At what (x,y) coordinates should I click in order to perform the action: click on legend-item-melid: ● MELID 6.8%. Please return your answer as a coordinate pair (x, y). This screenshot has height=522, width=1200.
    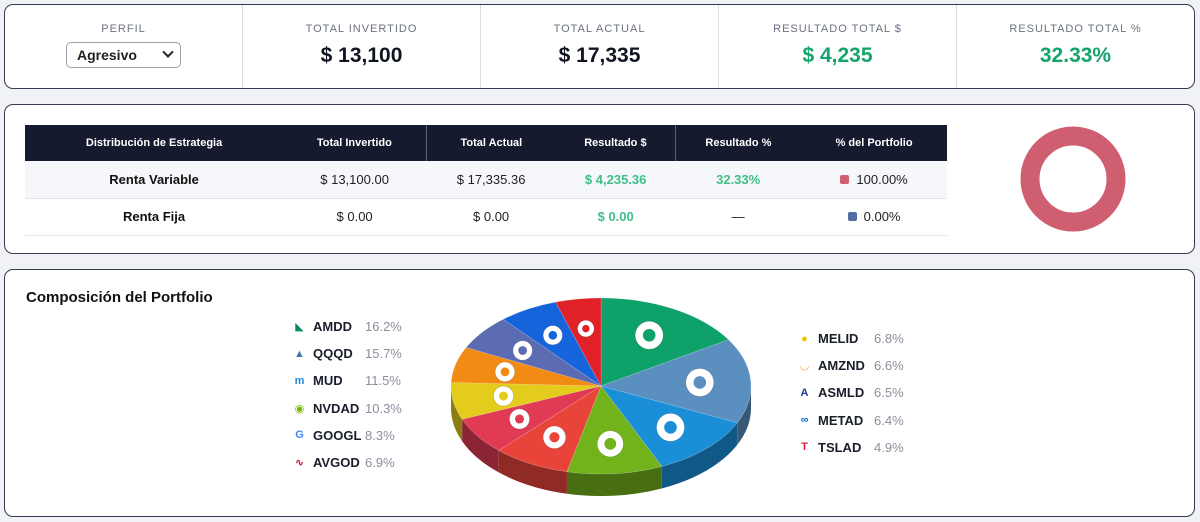
    Looking at the image, I should click on (850, 338).